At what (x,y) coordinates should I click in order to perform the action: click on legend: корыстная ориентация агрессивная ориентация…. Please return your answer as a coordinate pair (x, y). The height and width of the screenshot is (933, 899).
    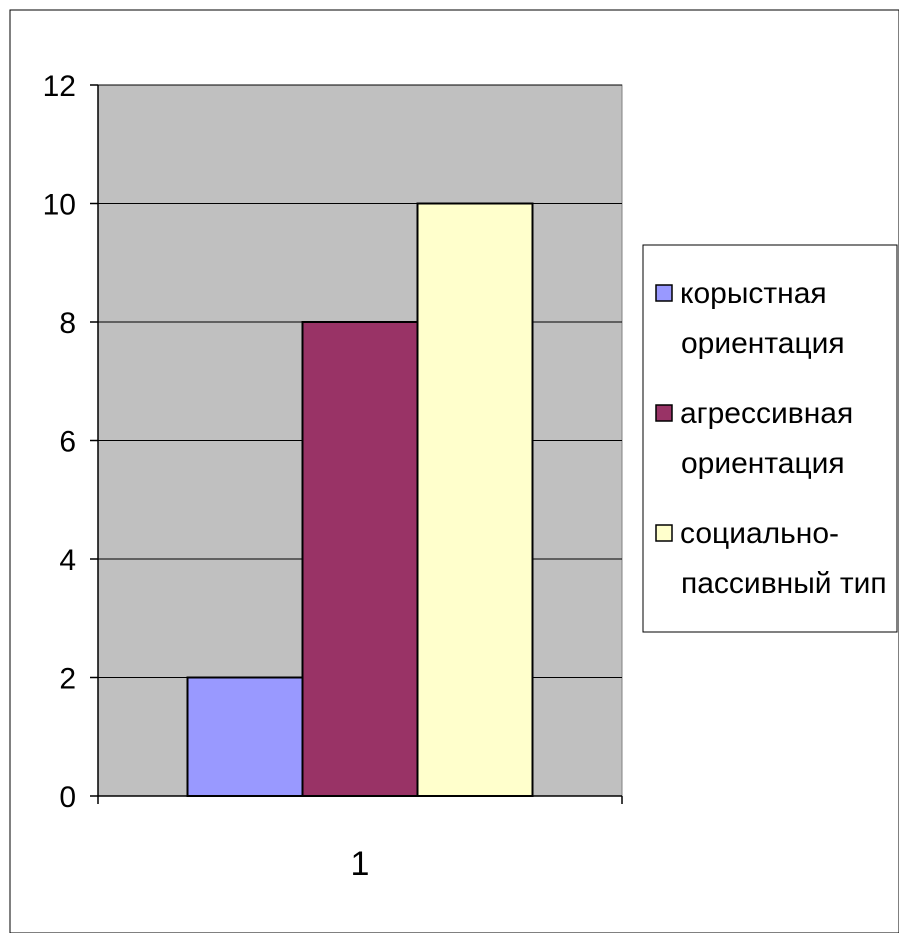
    Looking at the image, I should click on (770, 438).